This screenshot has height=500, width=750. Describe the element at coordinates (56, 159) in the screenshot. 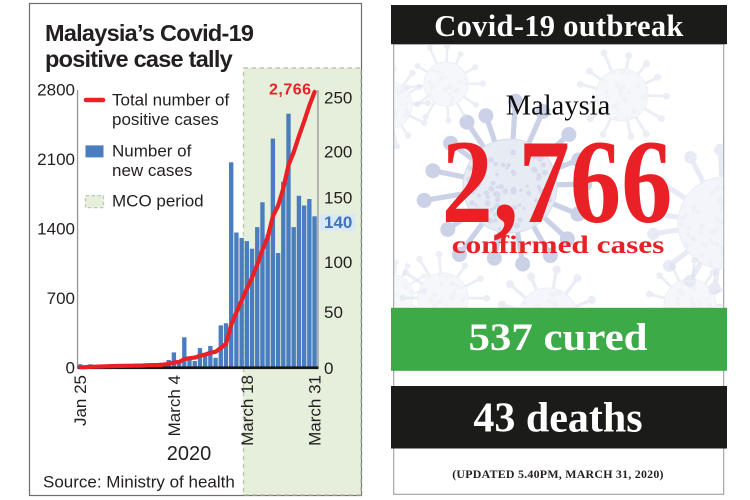

I see `svg-text: 2100` at that location.